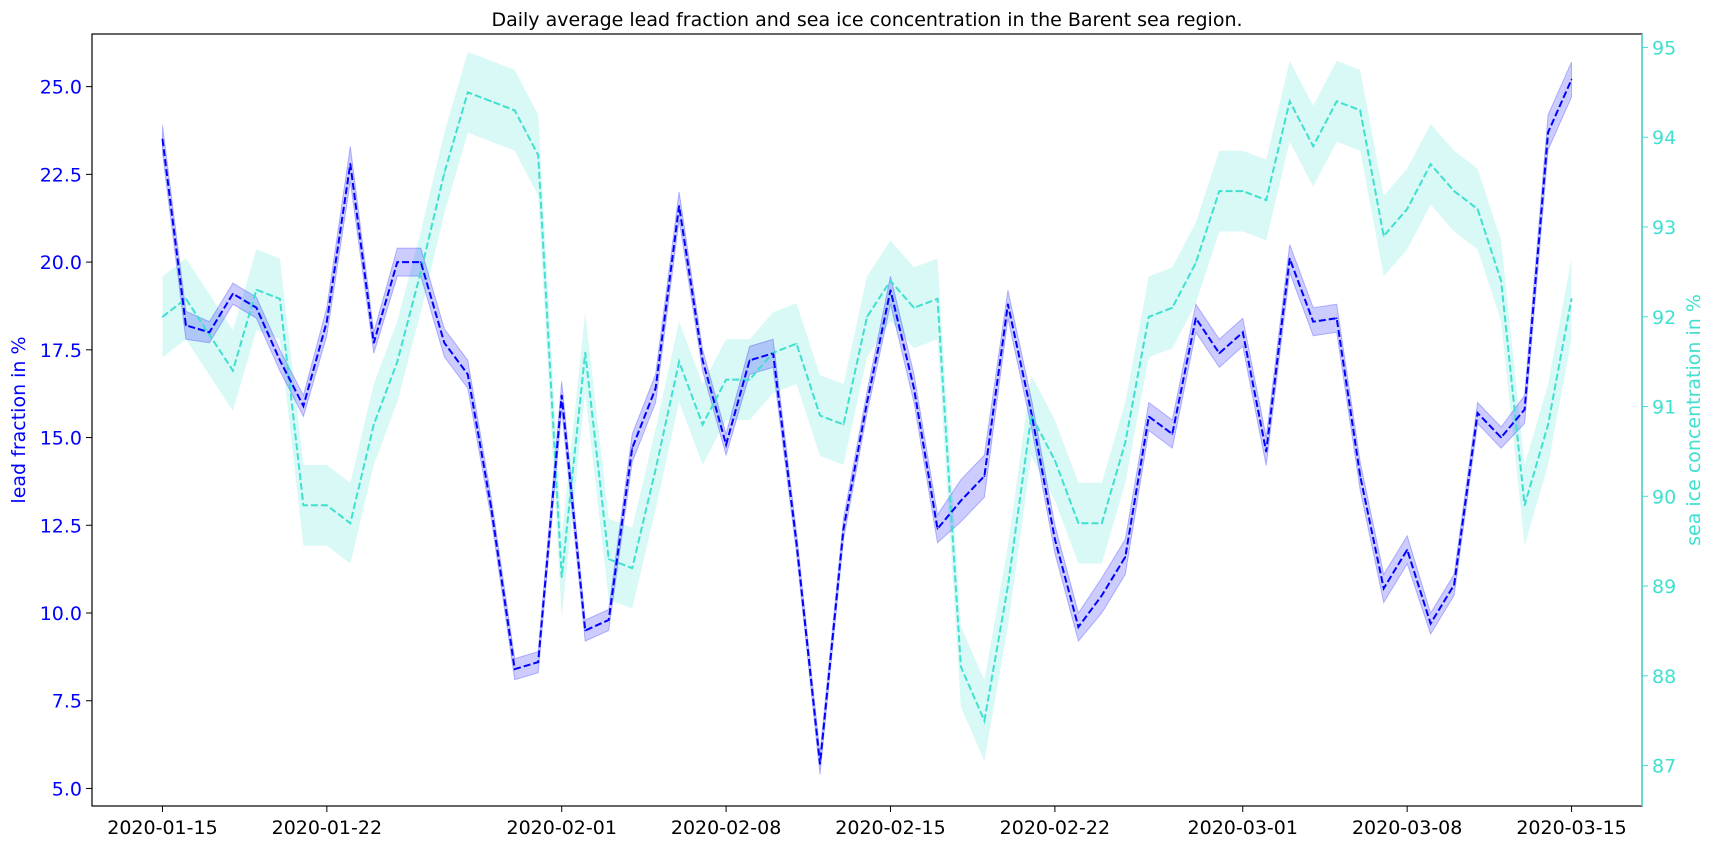 The width and height of the screenshot is (1713, 848). What do you see at coordinates (61, 526) in the screenshot?
I see `y-left-tick-label: 12.5` at bounding box center [61, 526].